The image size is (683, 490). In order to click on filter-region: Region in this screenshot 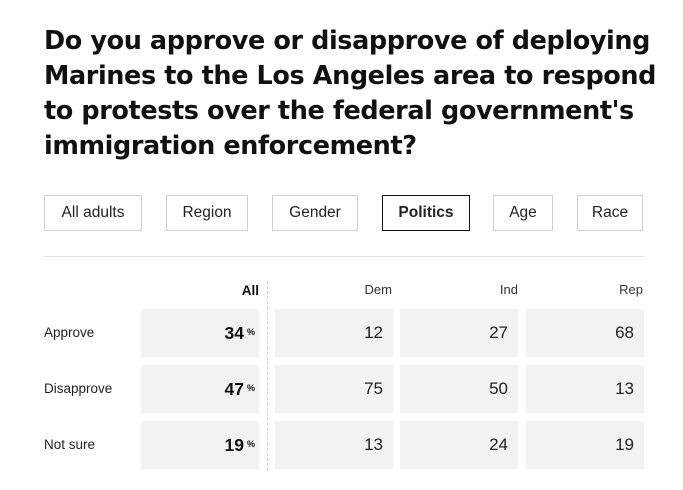, I will do `click(207, 213)`.